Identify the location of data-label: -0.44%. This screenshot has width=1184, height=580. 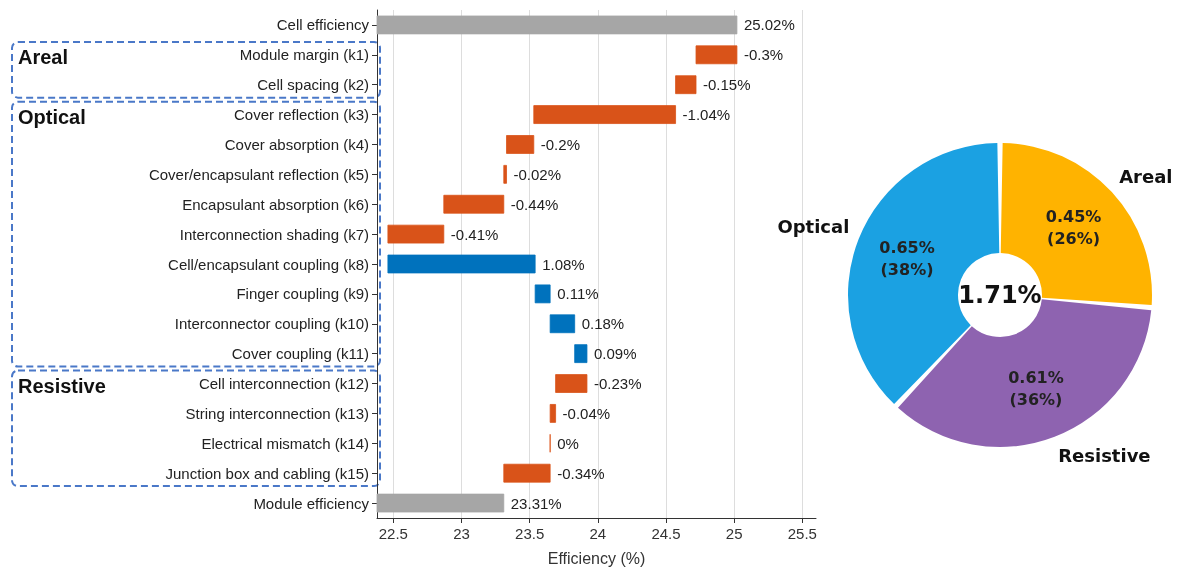
(534, 204).